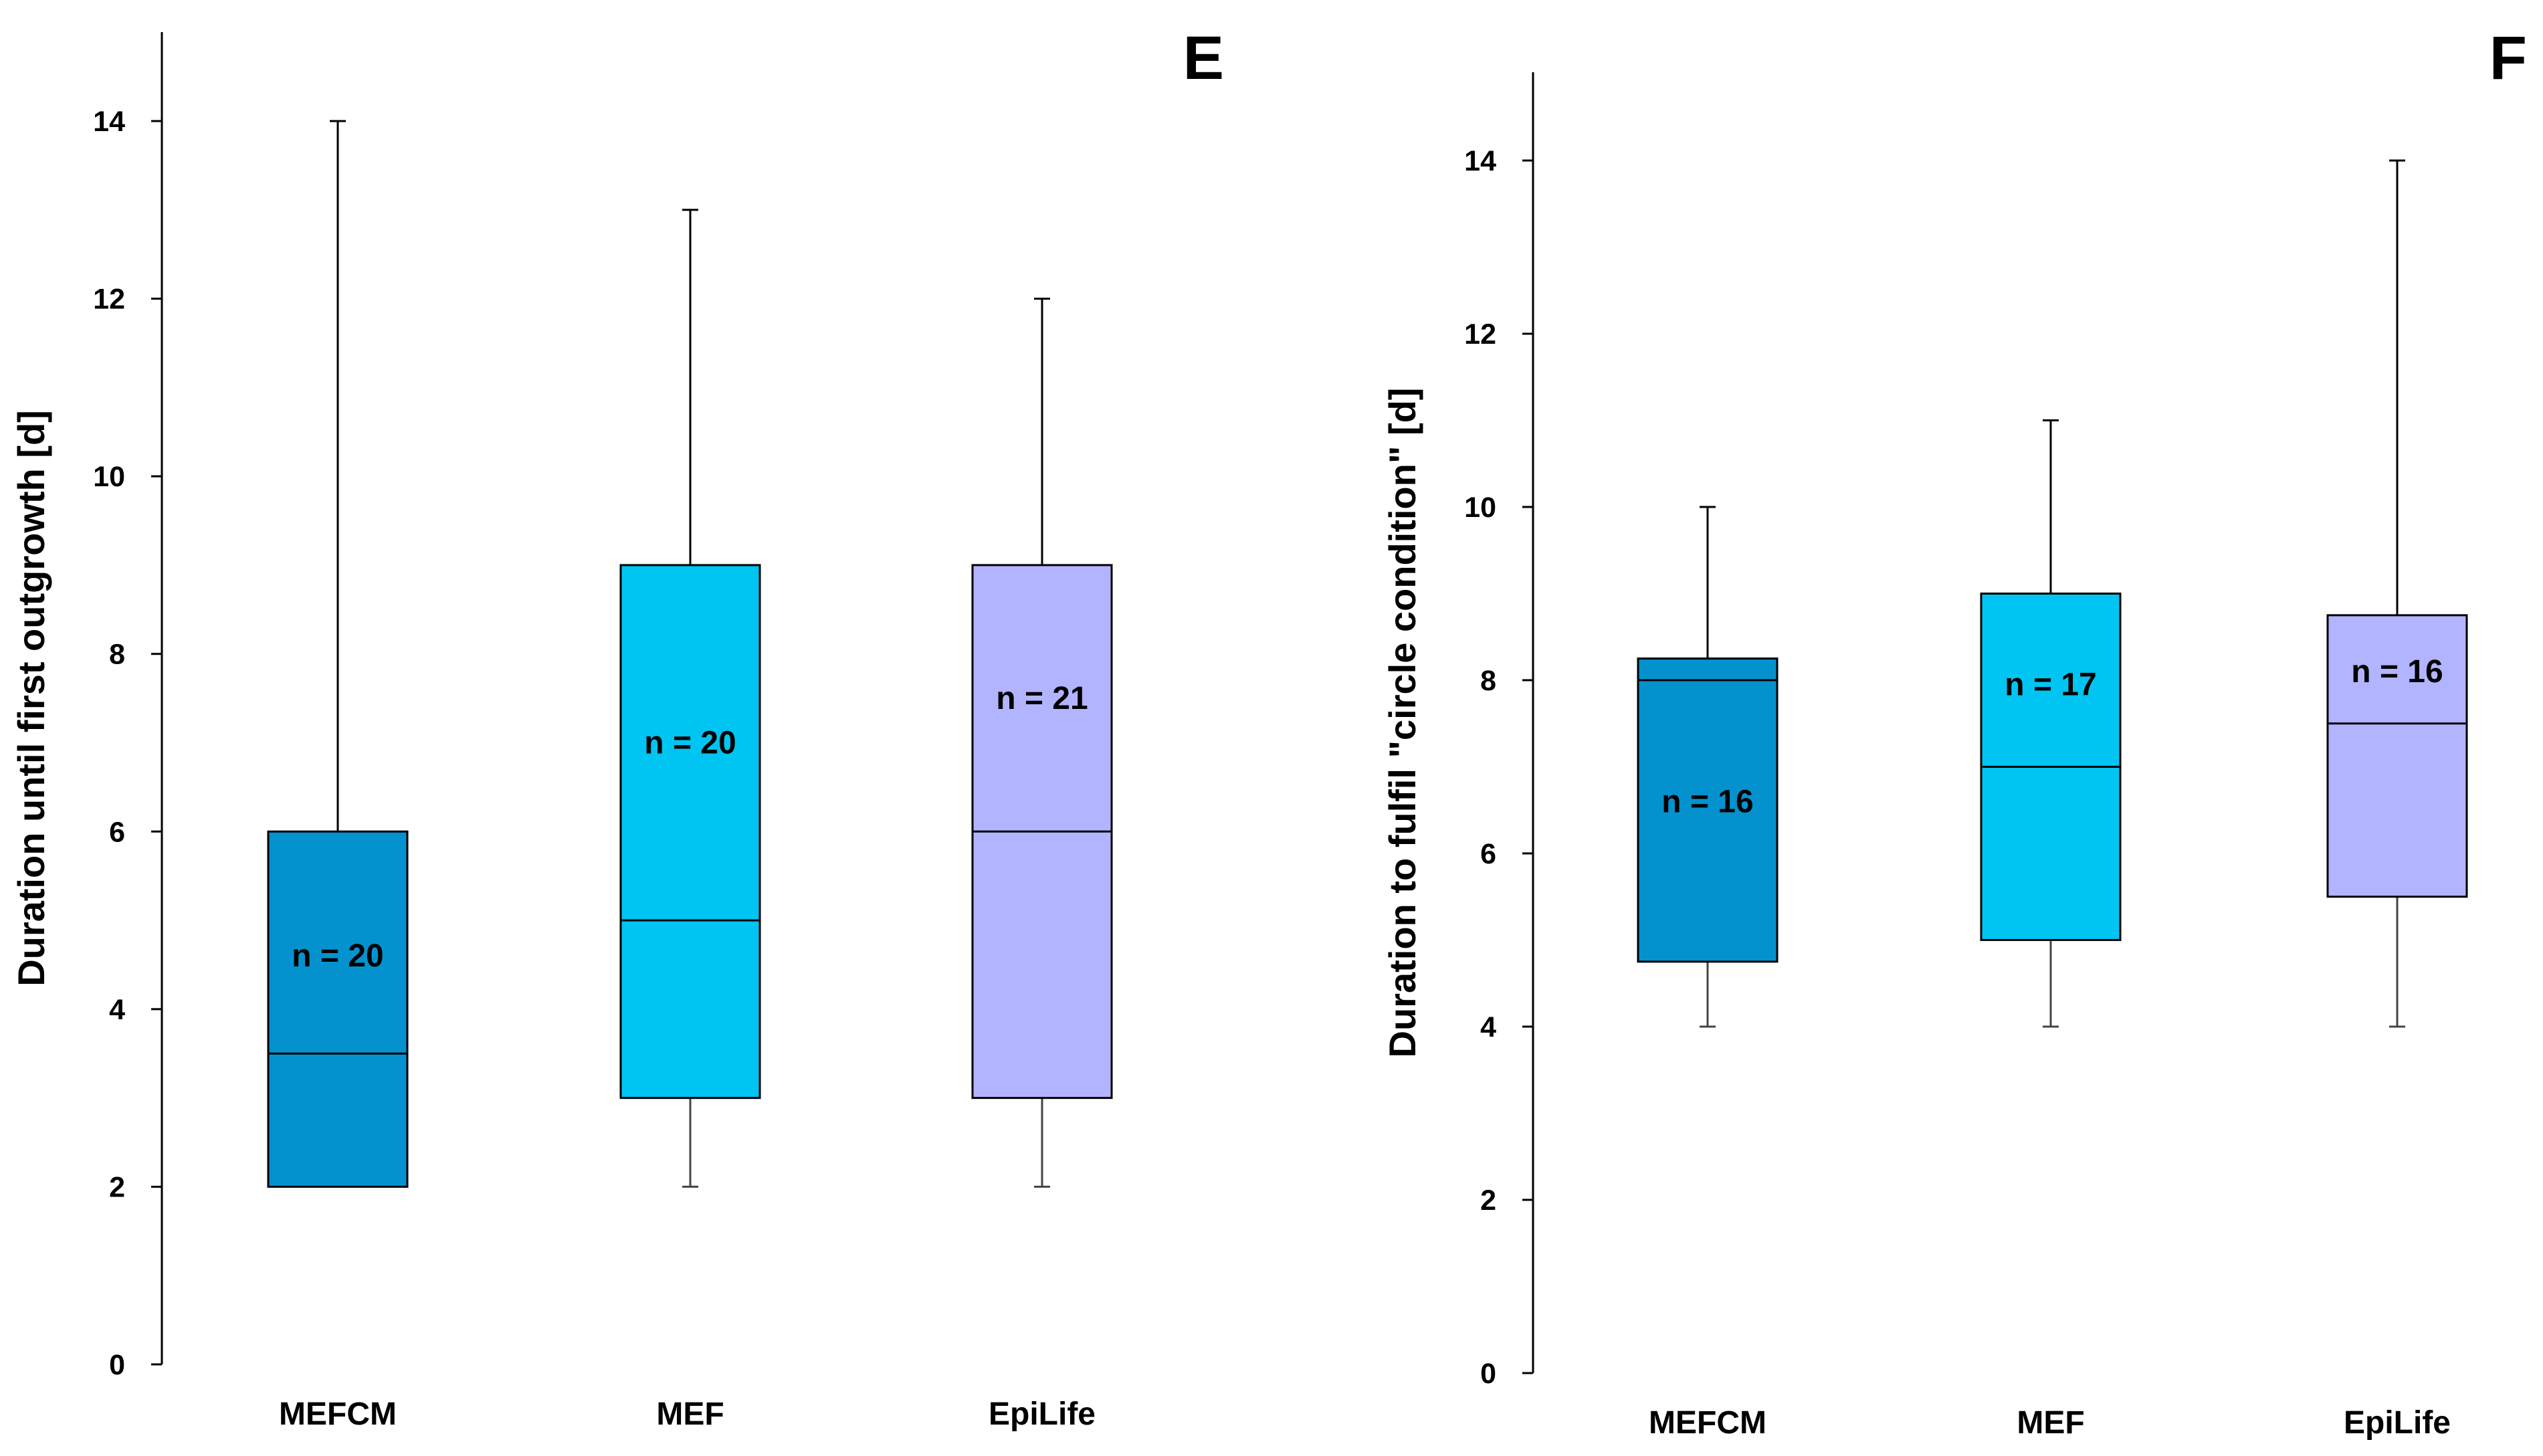 The width and height of the screenshot is (2543, 1456). I want to click on sample-size-label: n = 17, so click(2050, 684).